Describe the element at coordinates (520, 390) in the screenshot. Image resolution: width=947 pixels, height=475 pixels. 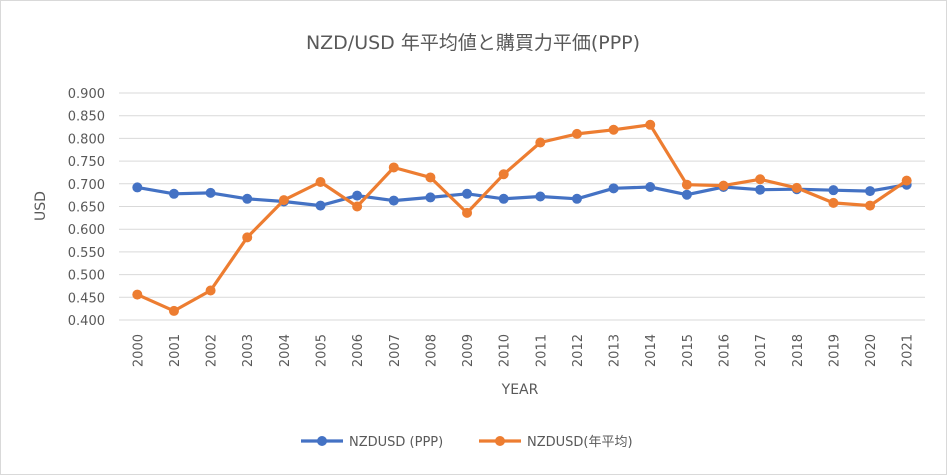
I see `x-axis-label: YEAR` at that location.